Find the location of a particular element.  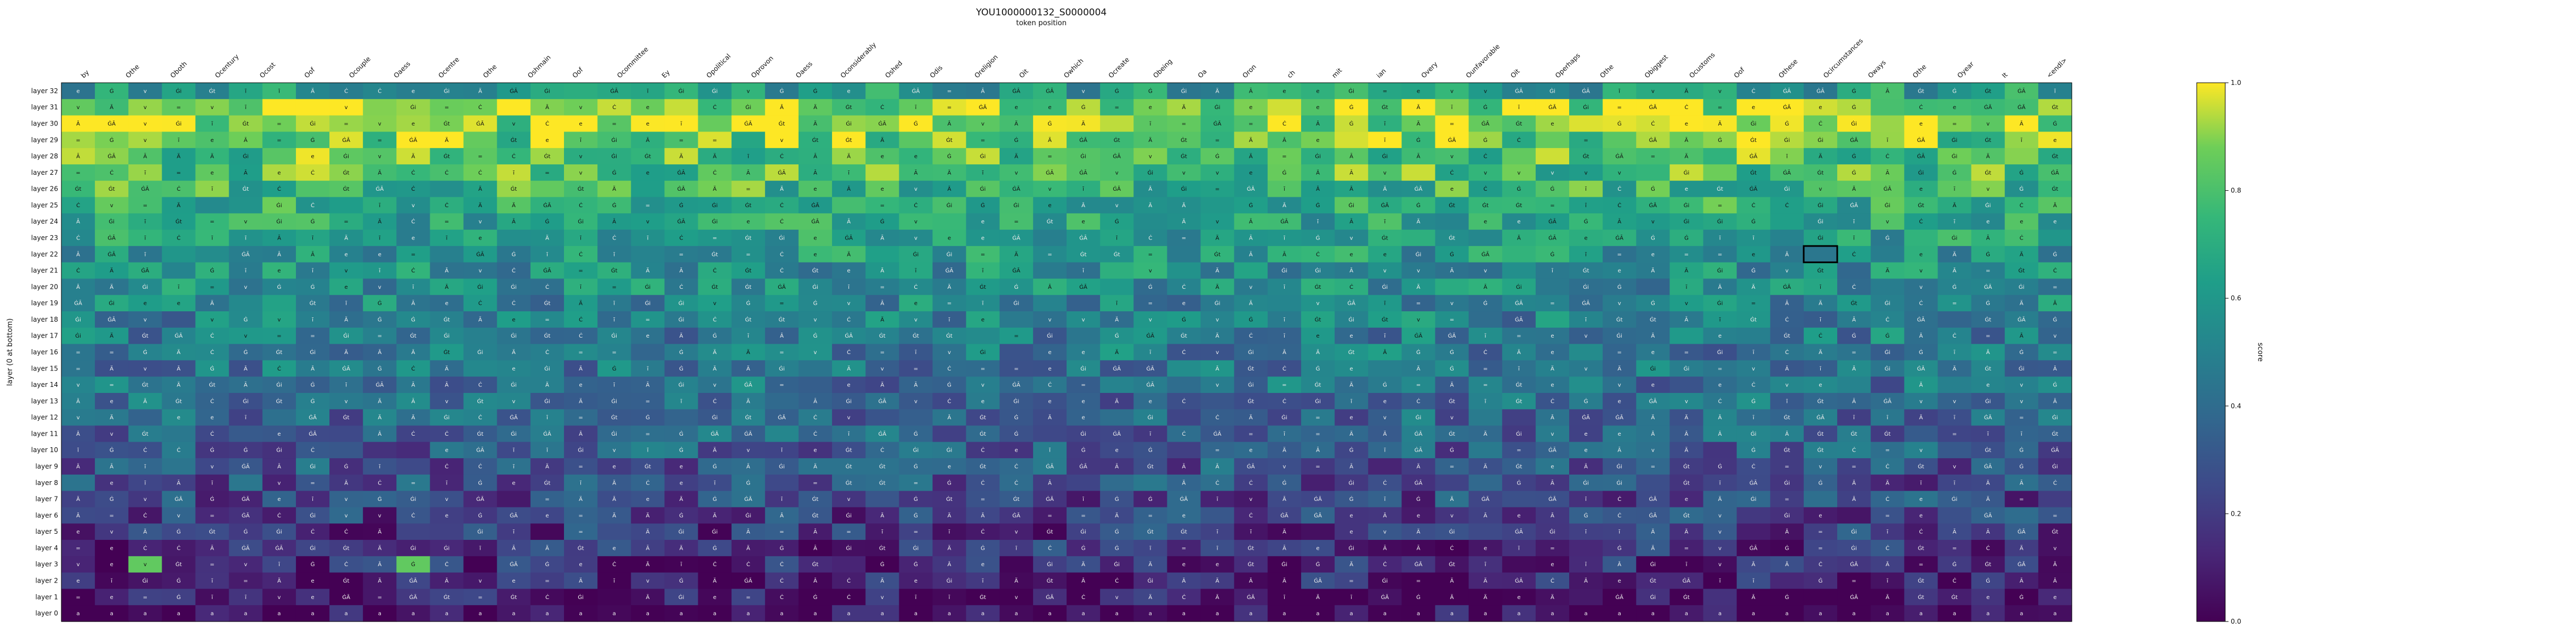

x-tick-label: Oof is located at coordinates (310, 72).